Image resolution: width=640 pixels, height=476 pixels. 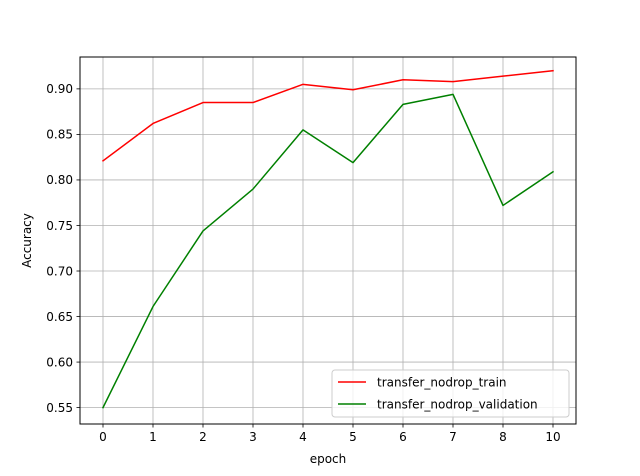 I want to click on x-tick-label: 4, so click(x=303, y=437).